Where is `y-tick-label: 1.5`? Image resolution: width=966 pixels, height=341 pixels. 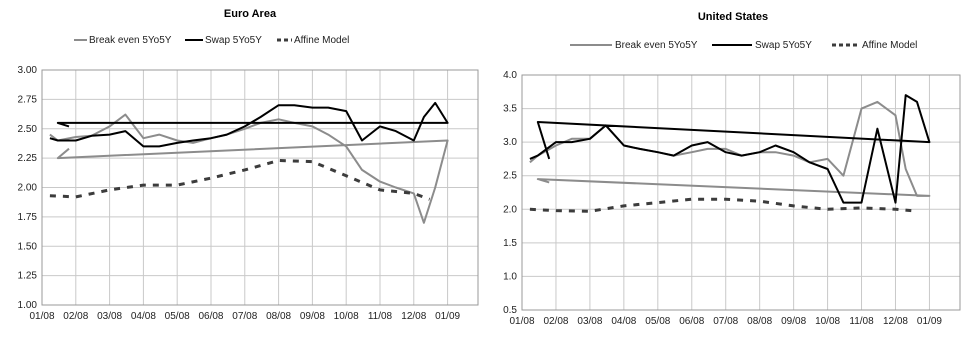 y-tick-label: 1.5 is located at coordinates (510, 243).